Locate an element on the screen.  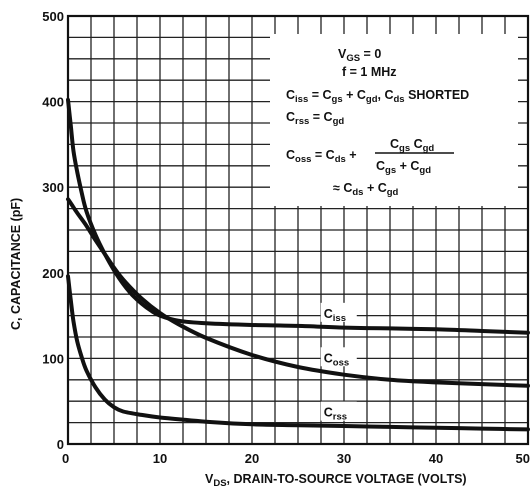
x-tick-label: 30 is located at coordinates (344, 458).